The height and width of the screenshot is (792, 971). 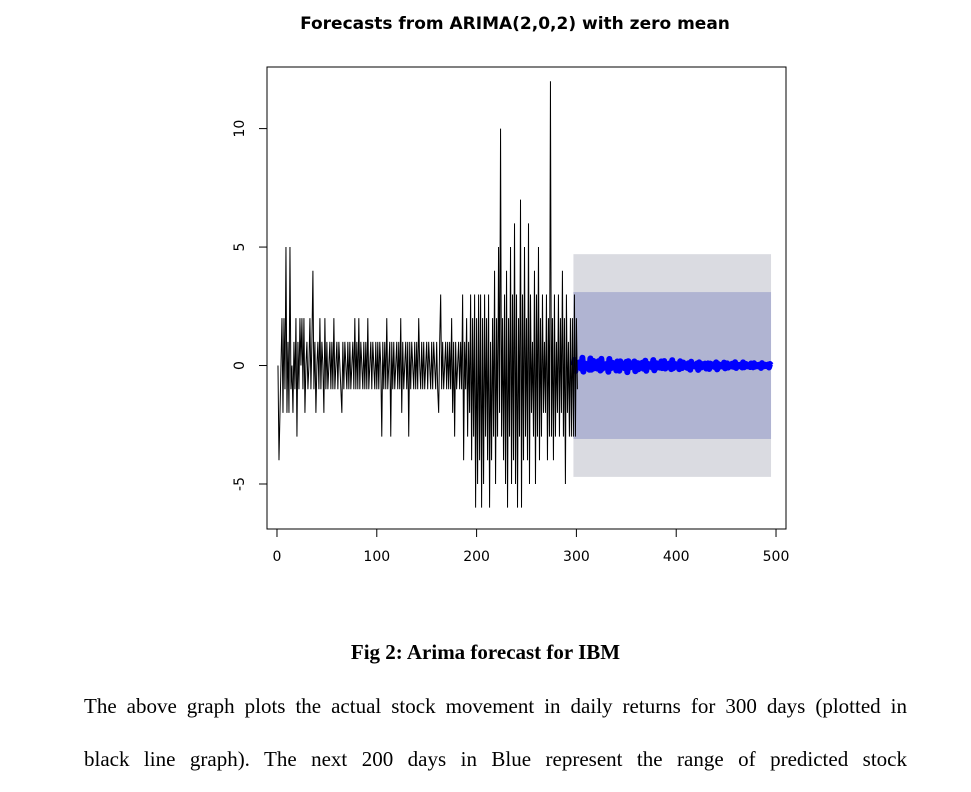 What do you see at coordinates (485, 652) in the screenshot?
I see `figure-caption: Fig 2: Arima forecast for IBM` at bounding box center [485, 652].